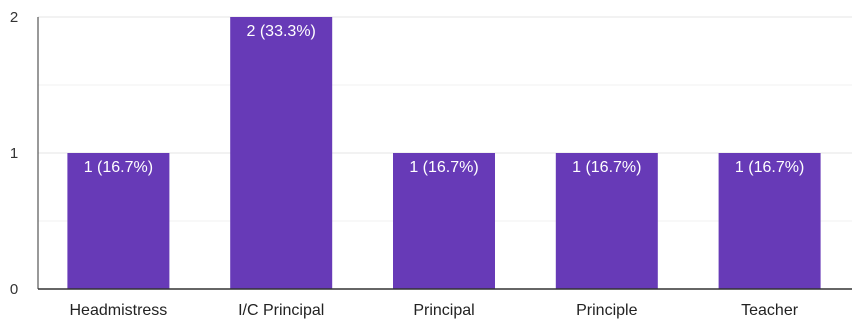 The height and width of the screenshot is (322, 852). I want to click on x-tick-label: Teacher, so click(770, 310).